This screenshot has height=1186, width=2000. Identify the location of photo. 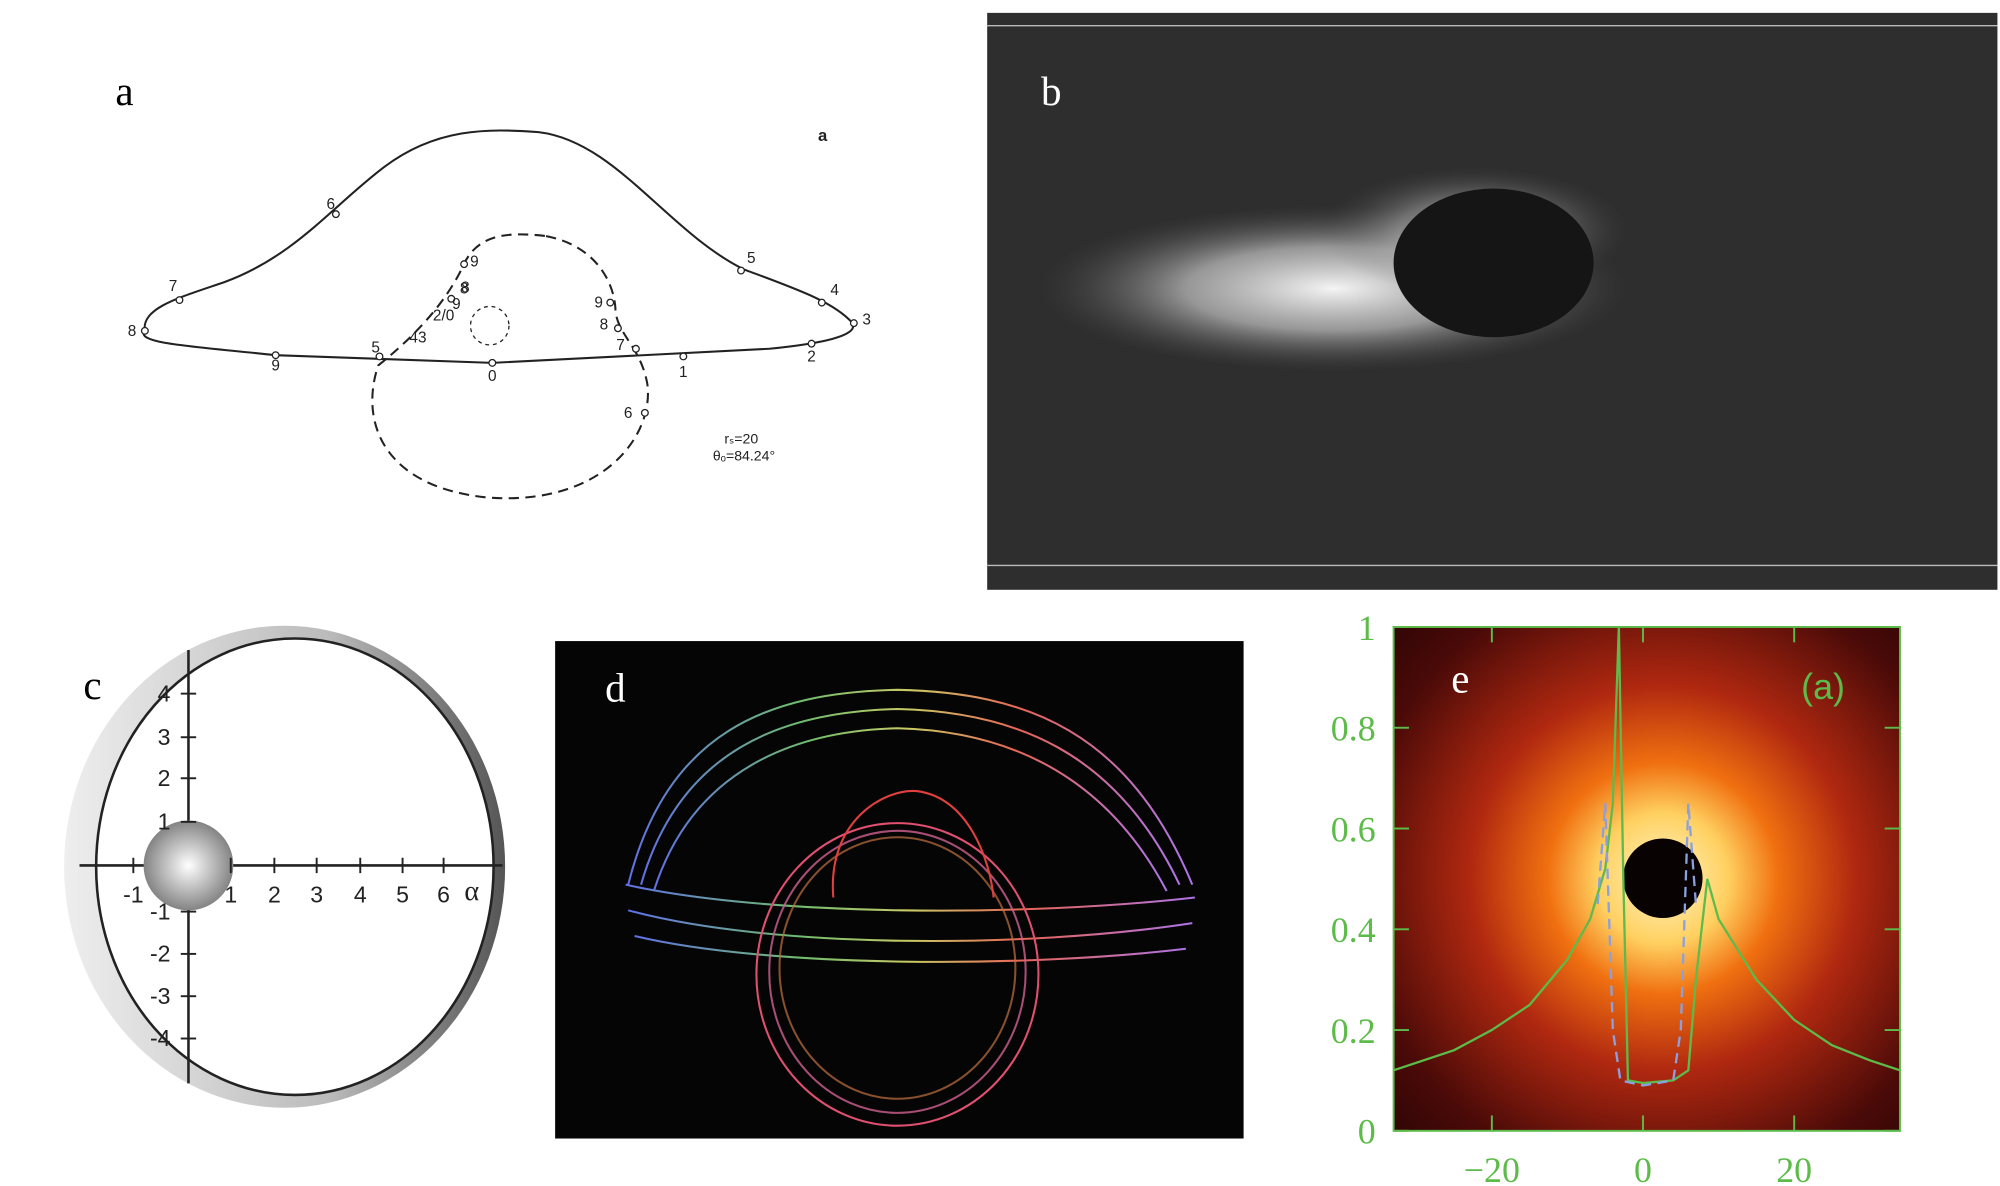
(899, 890).